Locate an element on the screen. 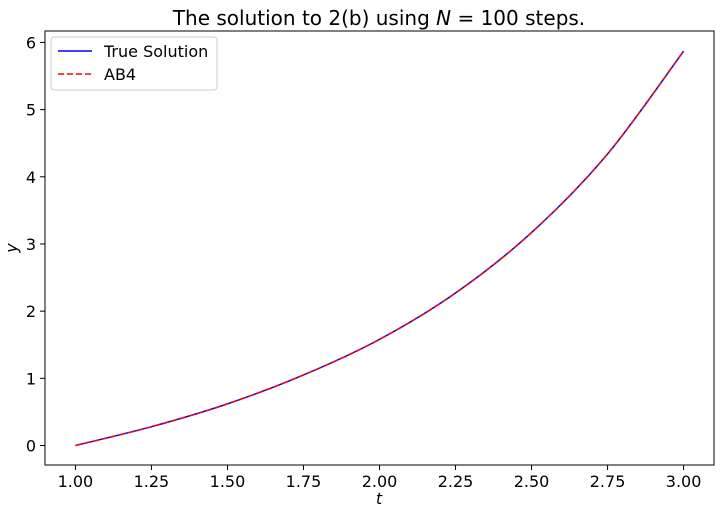 This screenshot has height=514, width=724. x-axis-ticks: 1.00 1.25 1.50 1.75 2.00 2.25 2.50 2.75 3.00 is located at coordinates (380, 478).